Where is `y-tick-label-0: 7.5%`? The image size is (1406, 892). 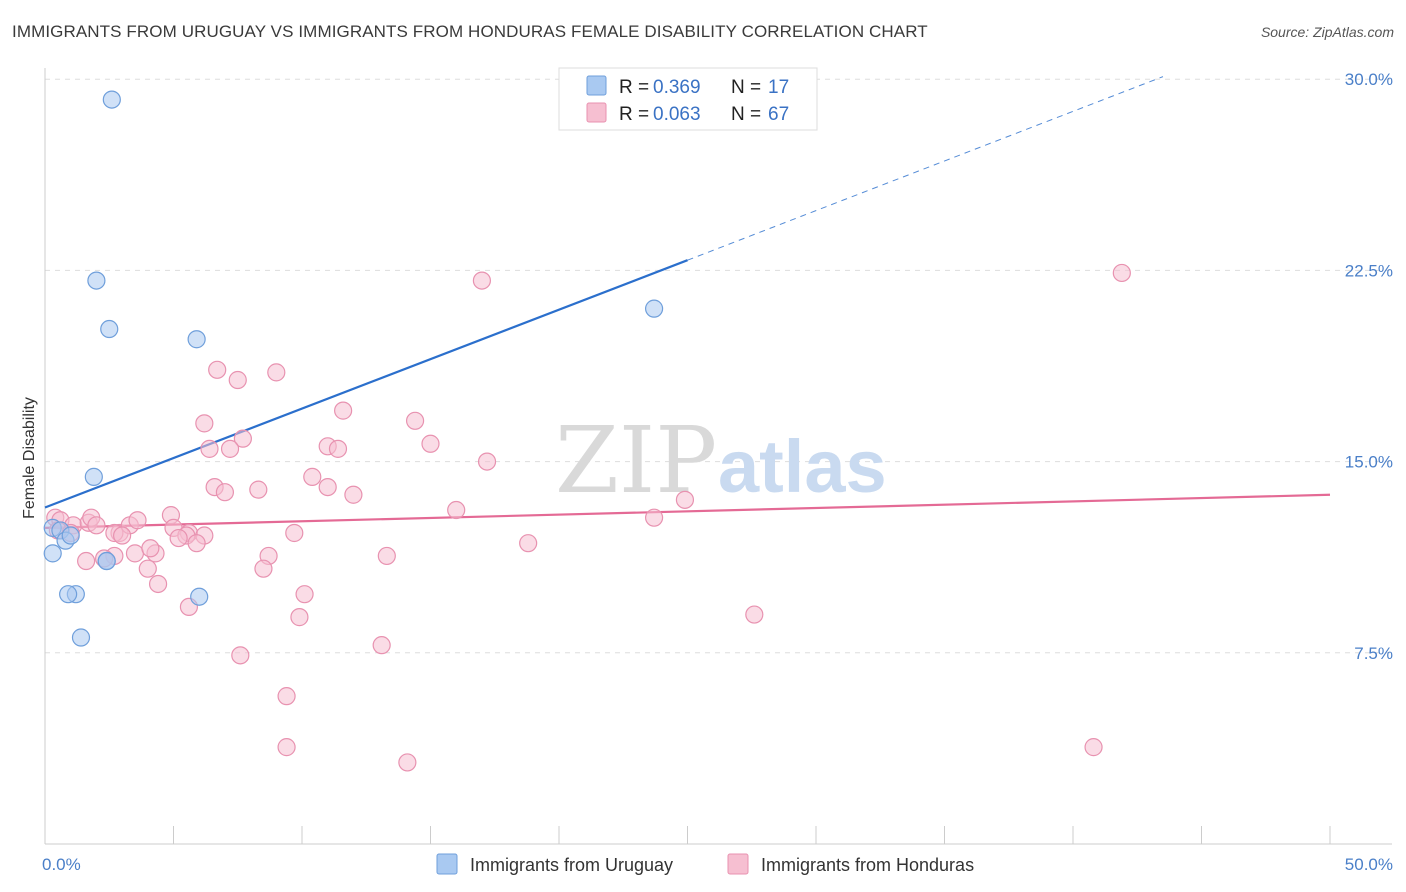 y-tick-label-0: 7.5% is located at coordinates (1373, 653).